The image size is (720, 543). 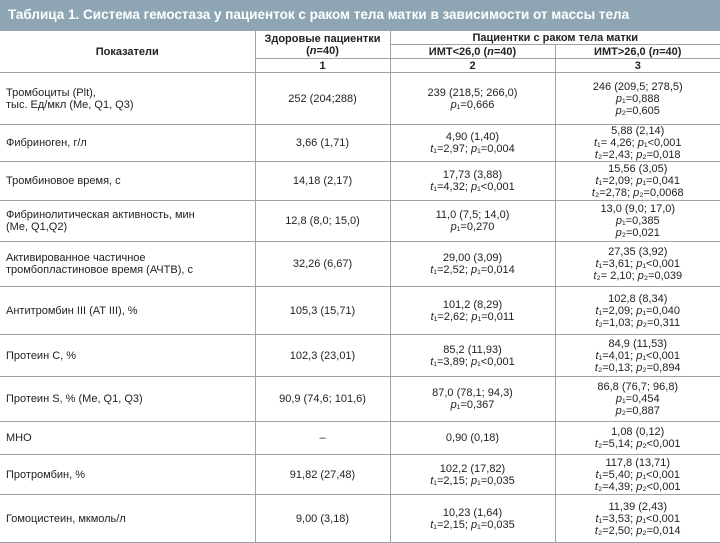 What do you see at coordinates (638, 323) in the screenshot?
I see `cell-line: t₂=1,03; p₂=0,311` at bounding box center [638, 323].